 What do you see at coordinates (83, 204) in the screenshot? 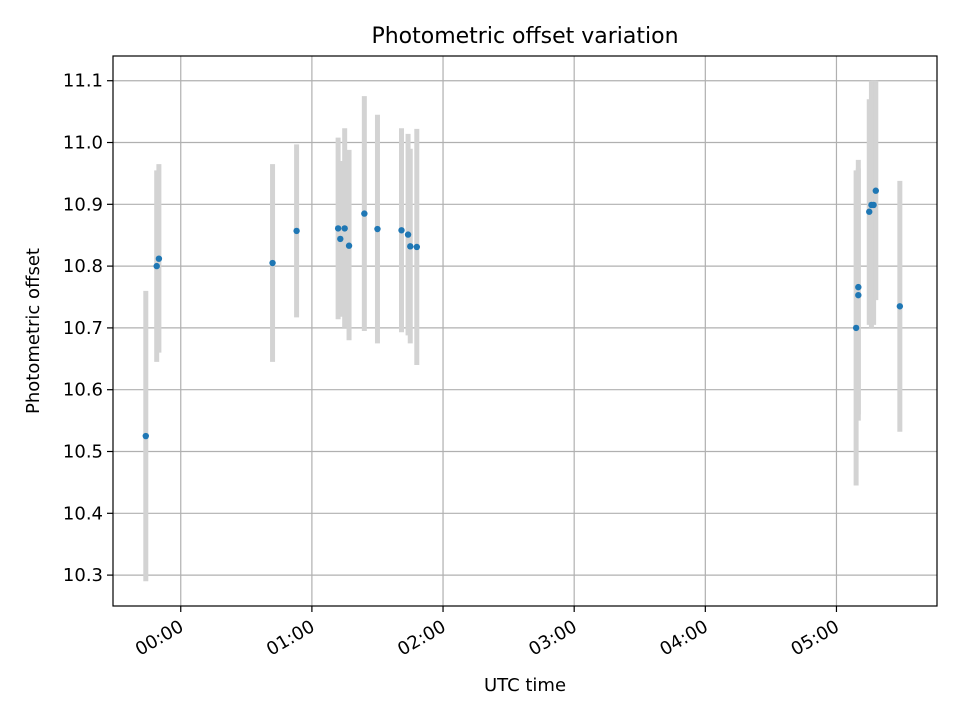
I see `y-tick-label: 10.9` at bounding box center [83, 204].